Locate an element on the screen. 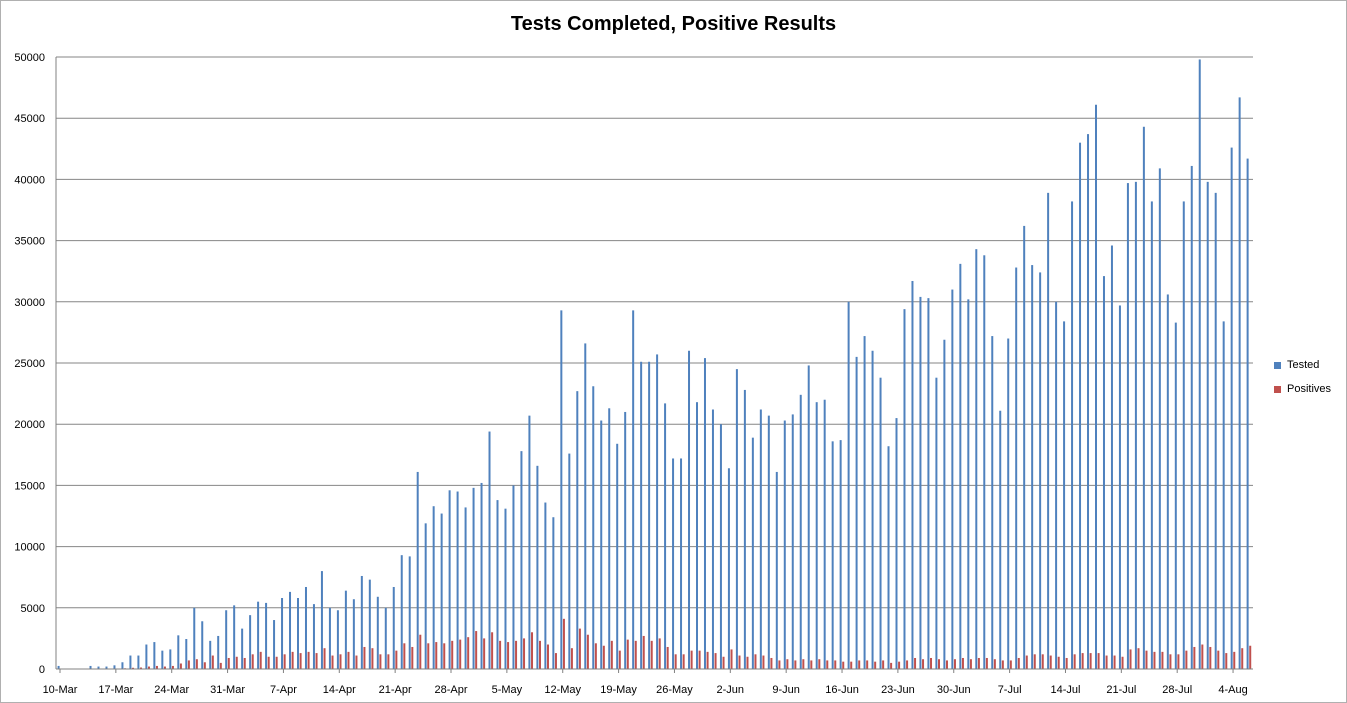 This screenshot has height=703, width=1347. bar-positives-7-Jun is located at coordinates (771, 663).